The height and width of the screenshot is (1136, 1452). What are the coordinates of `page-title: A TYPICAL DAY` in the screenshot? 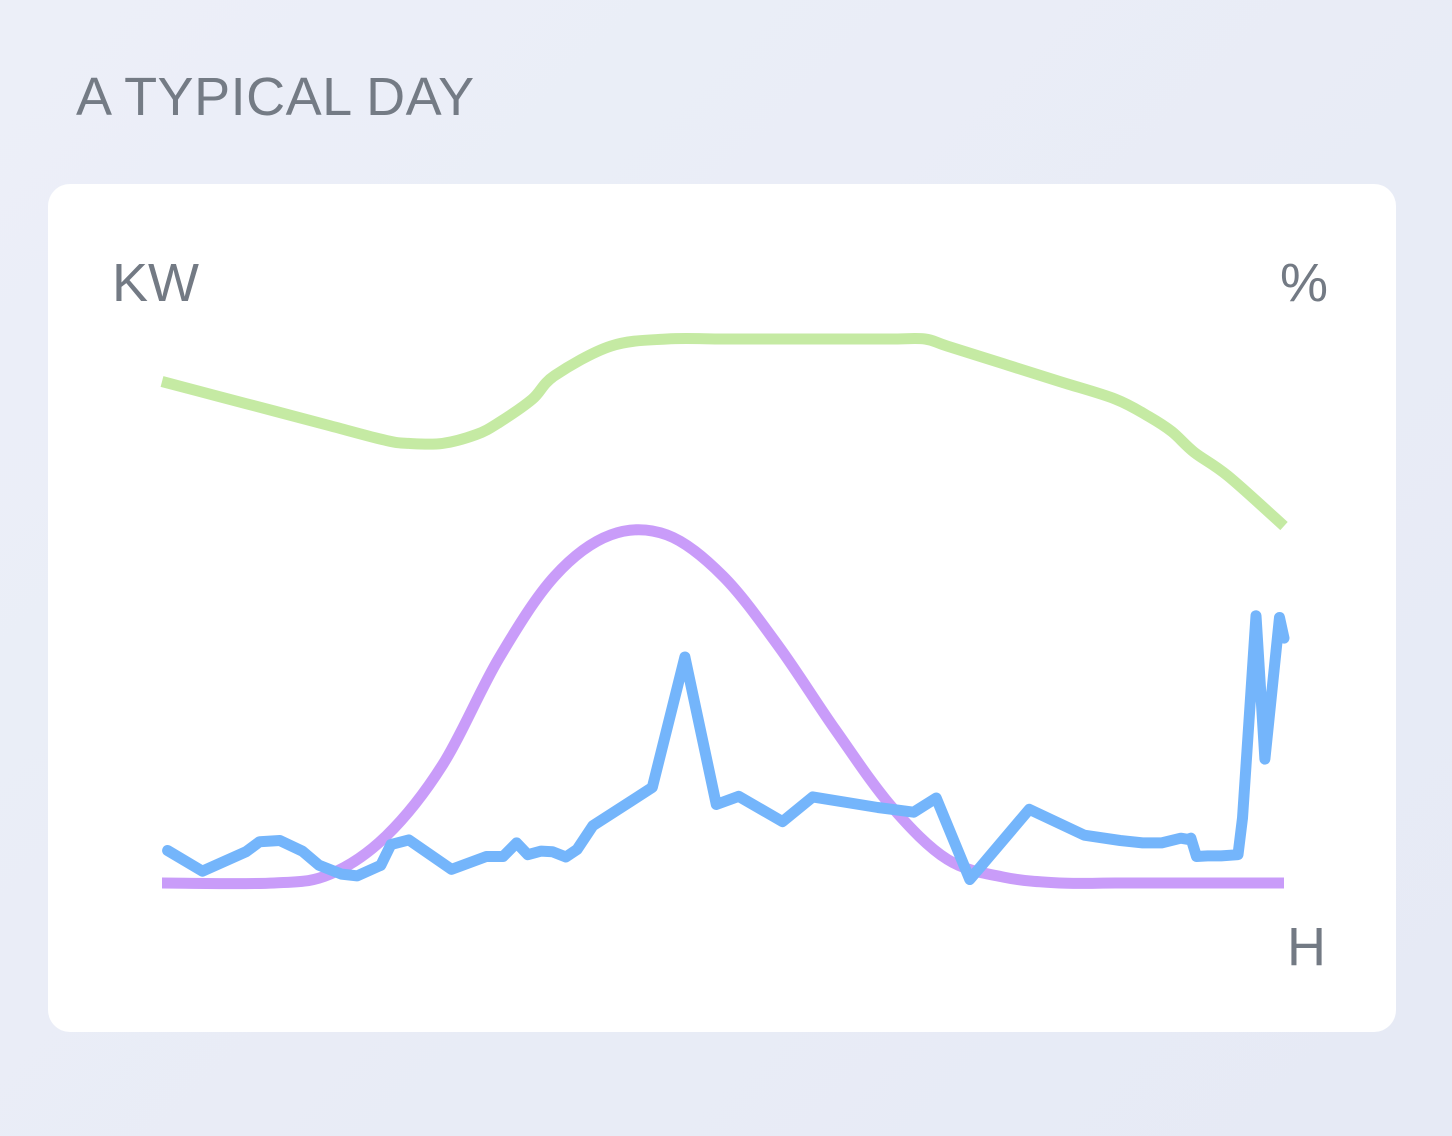 It's located at (275, 97).